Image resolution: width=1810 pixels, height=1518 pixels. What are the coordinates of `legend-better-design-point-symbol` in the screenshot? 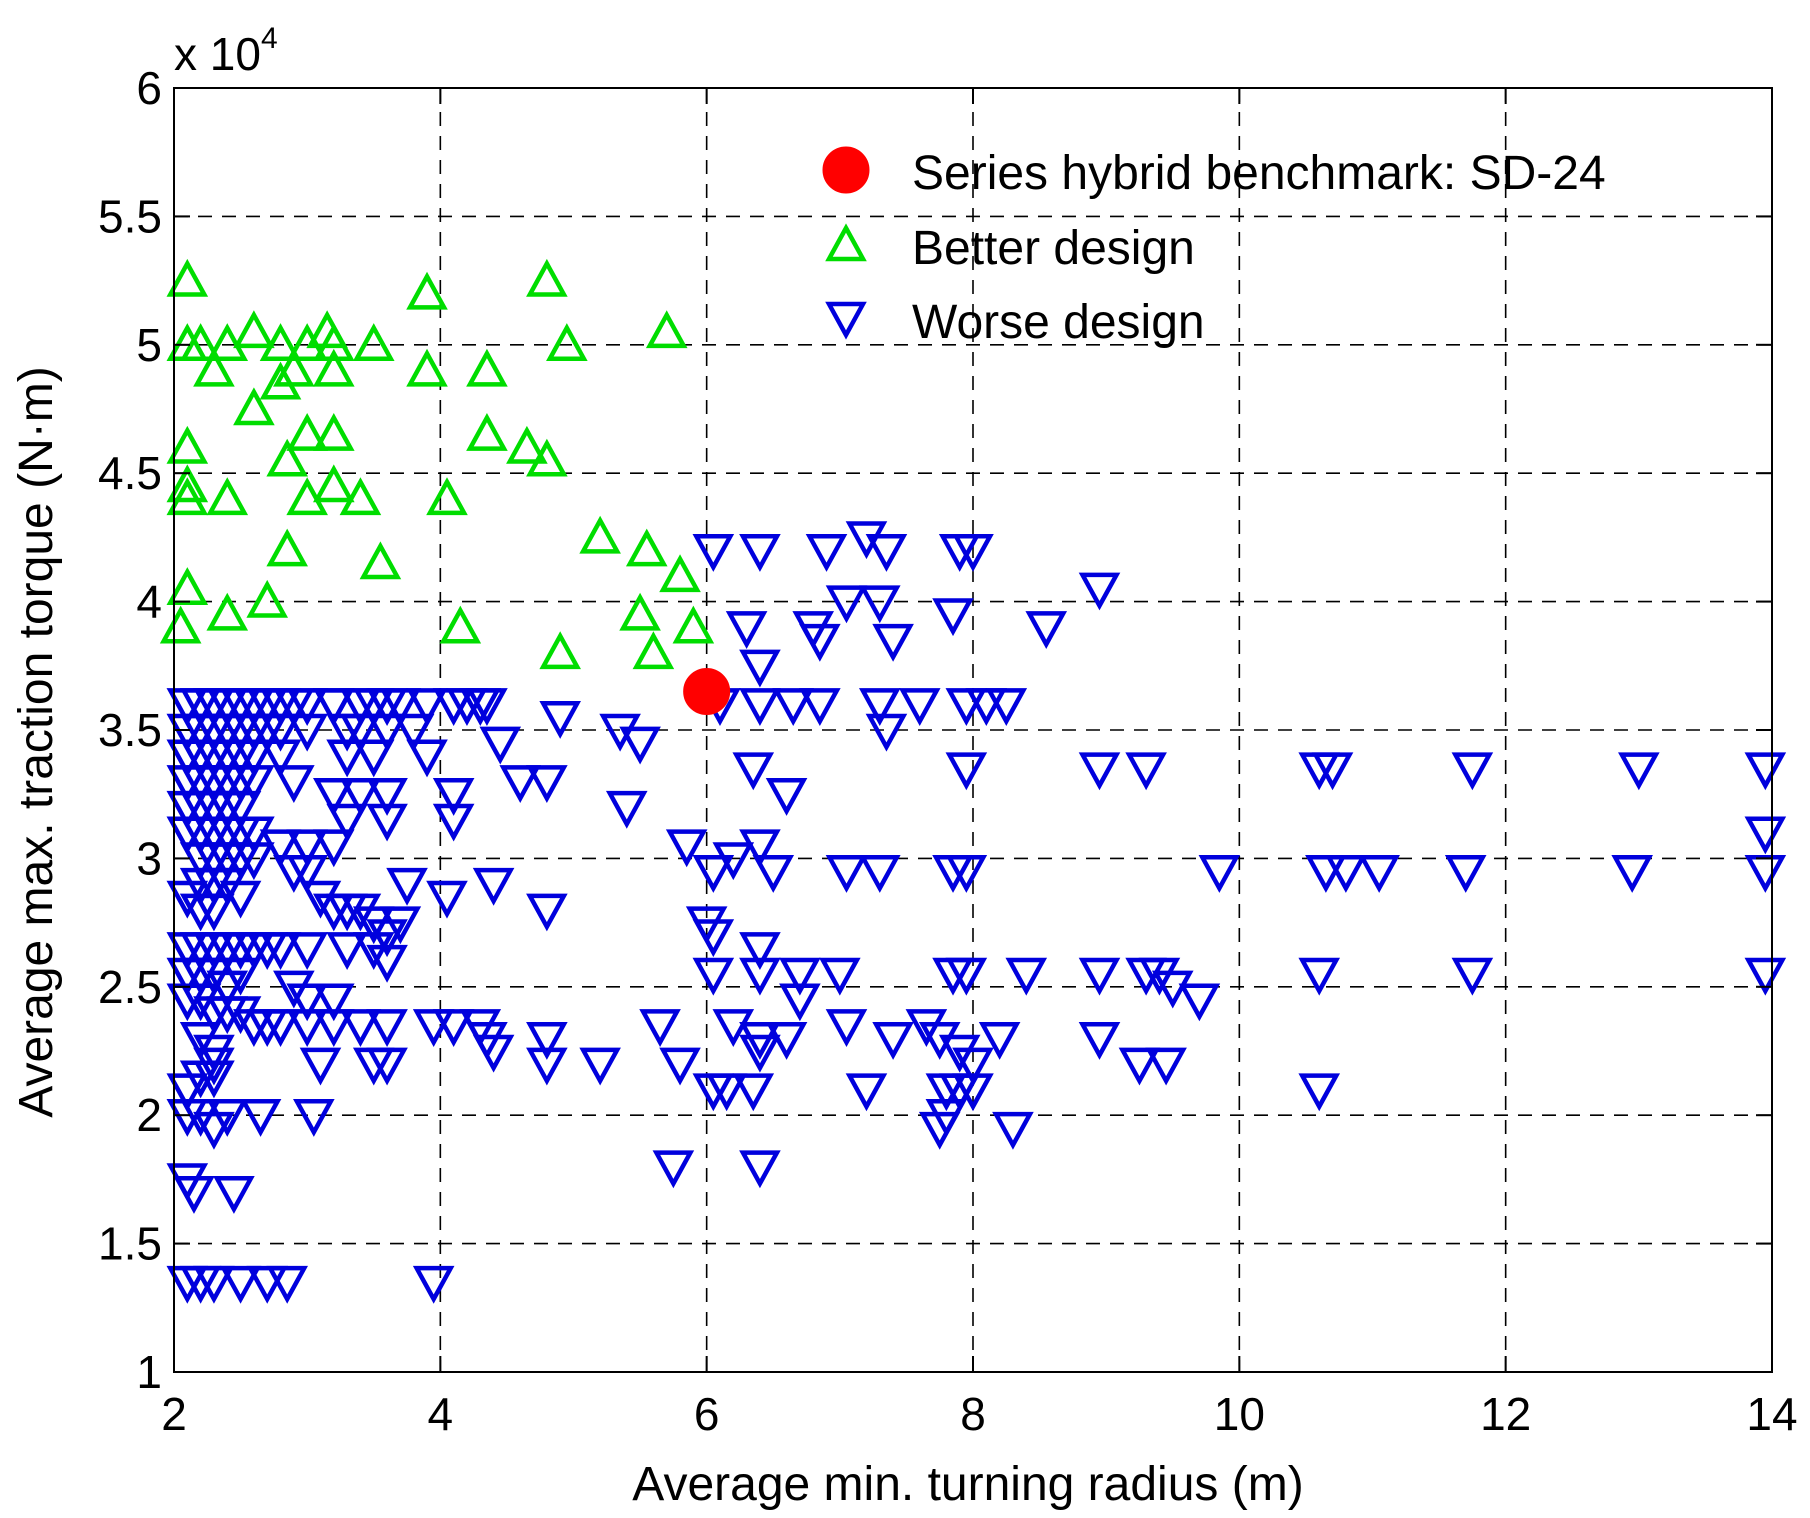 It's located at (846, 242).